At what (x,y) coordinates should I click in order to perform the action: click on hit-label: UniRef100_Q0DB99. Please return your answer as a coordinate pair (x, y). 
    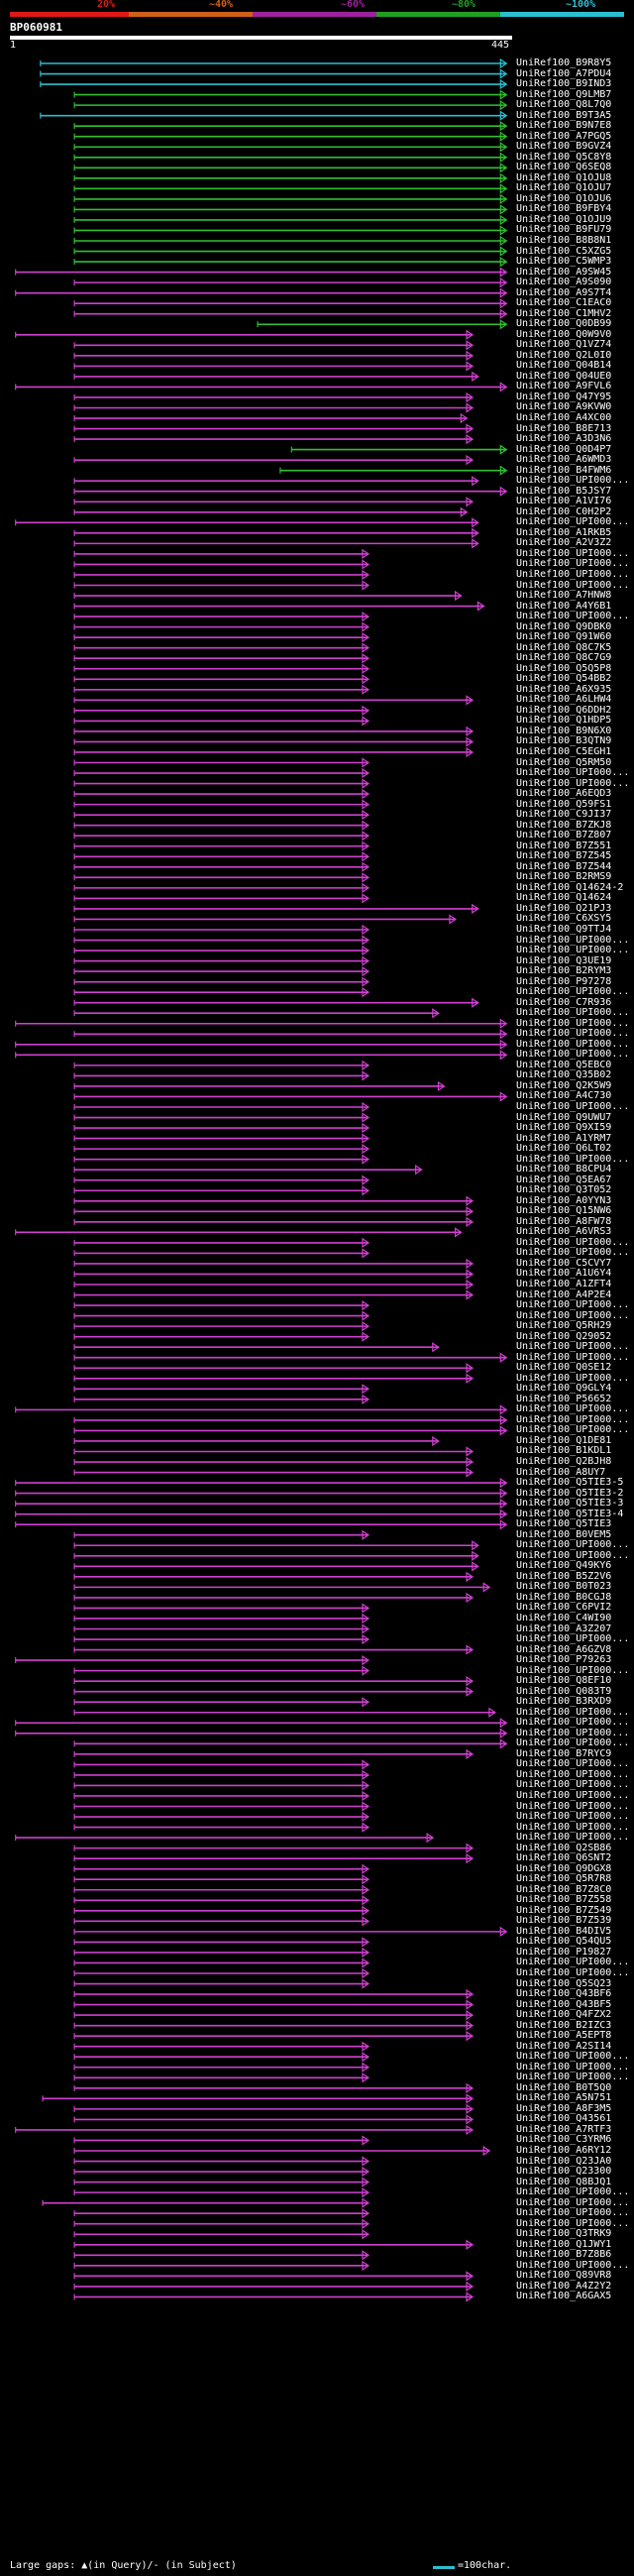
    Looking at the image, I should click on (564, 324).